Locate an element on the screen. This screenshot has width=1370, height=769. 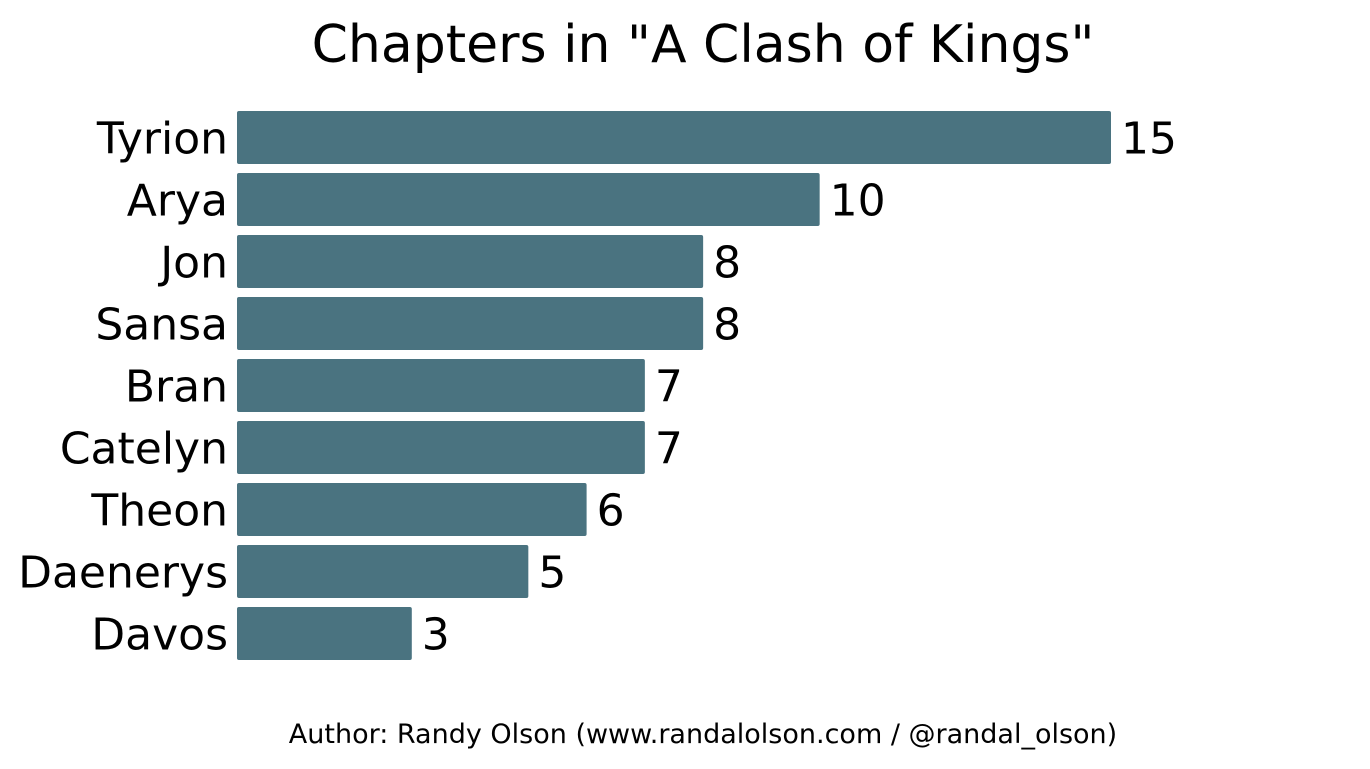
bar-daenerys is located at coordinates (383, 571).